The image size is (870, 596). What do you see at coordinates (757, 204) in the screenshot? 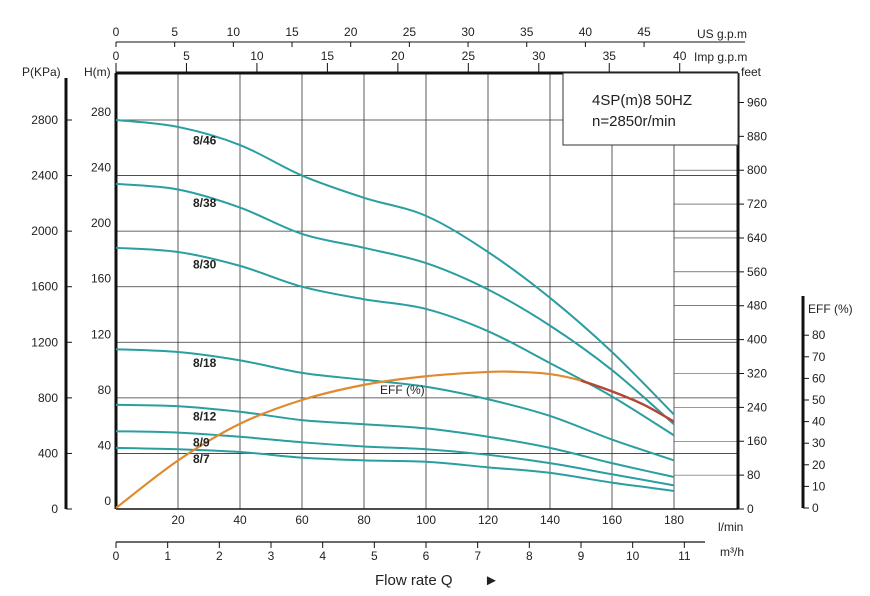
I see `feet-tick-label: 720` at bounding box center [757, 204].